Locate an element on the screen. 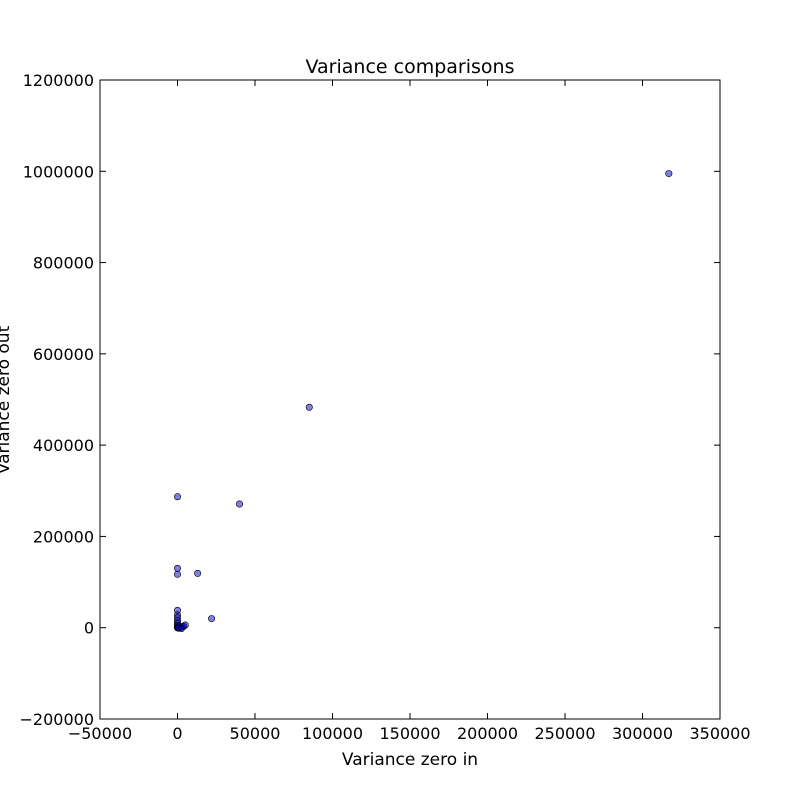 The width and height of the screenshot is (800, 800). y-tick-label: 1000000 is located at coordinates (58, 171).